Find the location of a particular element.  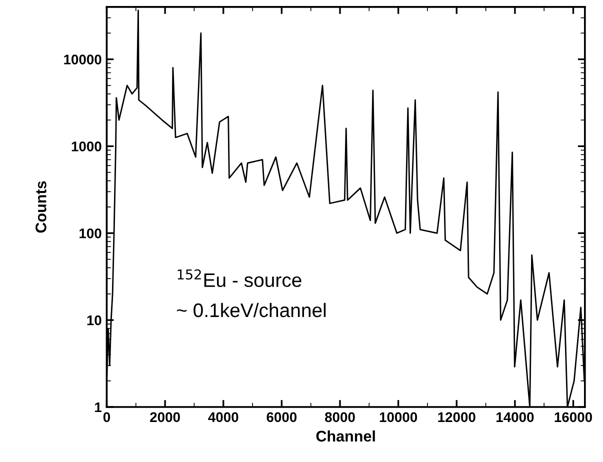

y-tick-label: 1000 is located at coordinates (87, 147).